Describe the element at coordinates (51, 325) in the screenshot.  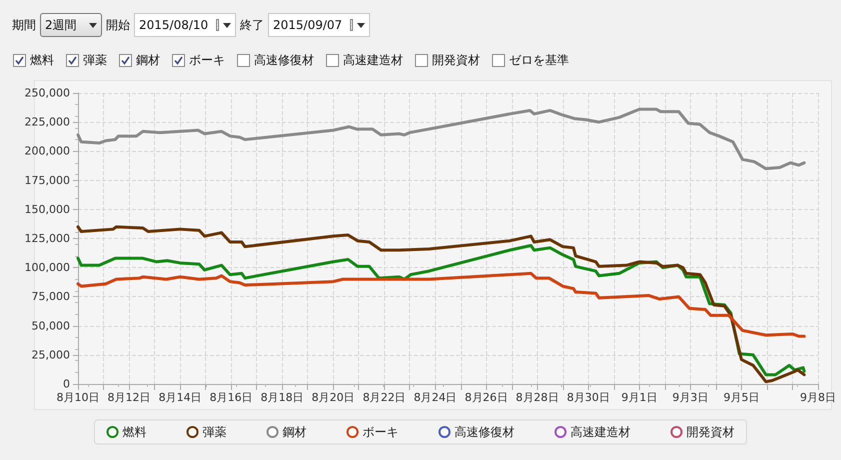
I see `y-tick-label: 50,000` at that location.